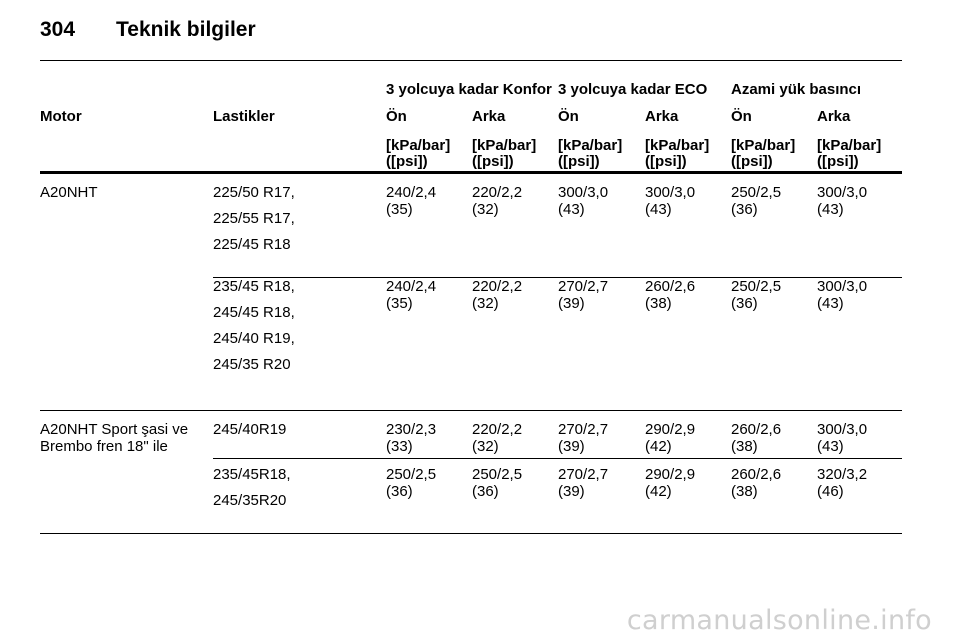 The image size is (960, 642). Describe the element at coordinates (254, 312) in the screenshot. I see `tire-size-cell: 245/45 R18,` at that location.